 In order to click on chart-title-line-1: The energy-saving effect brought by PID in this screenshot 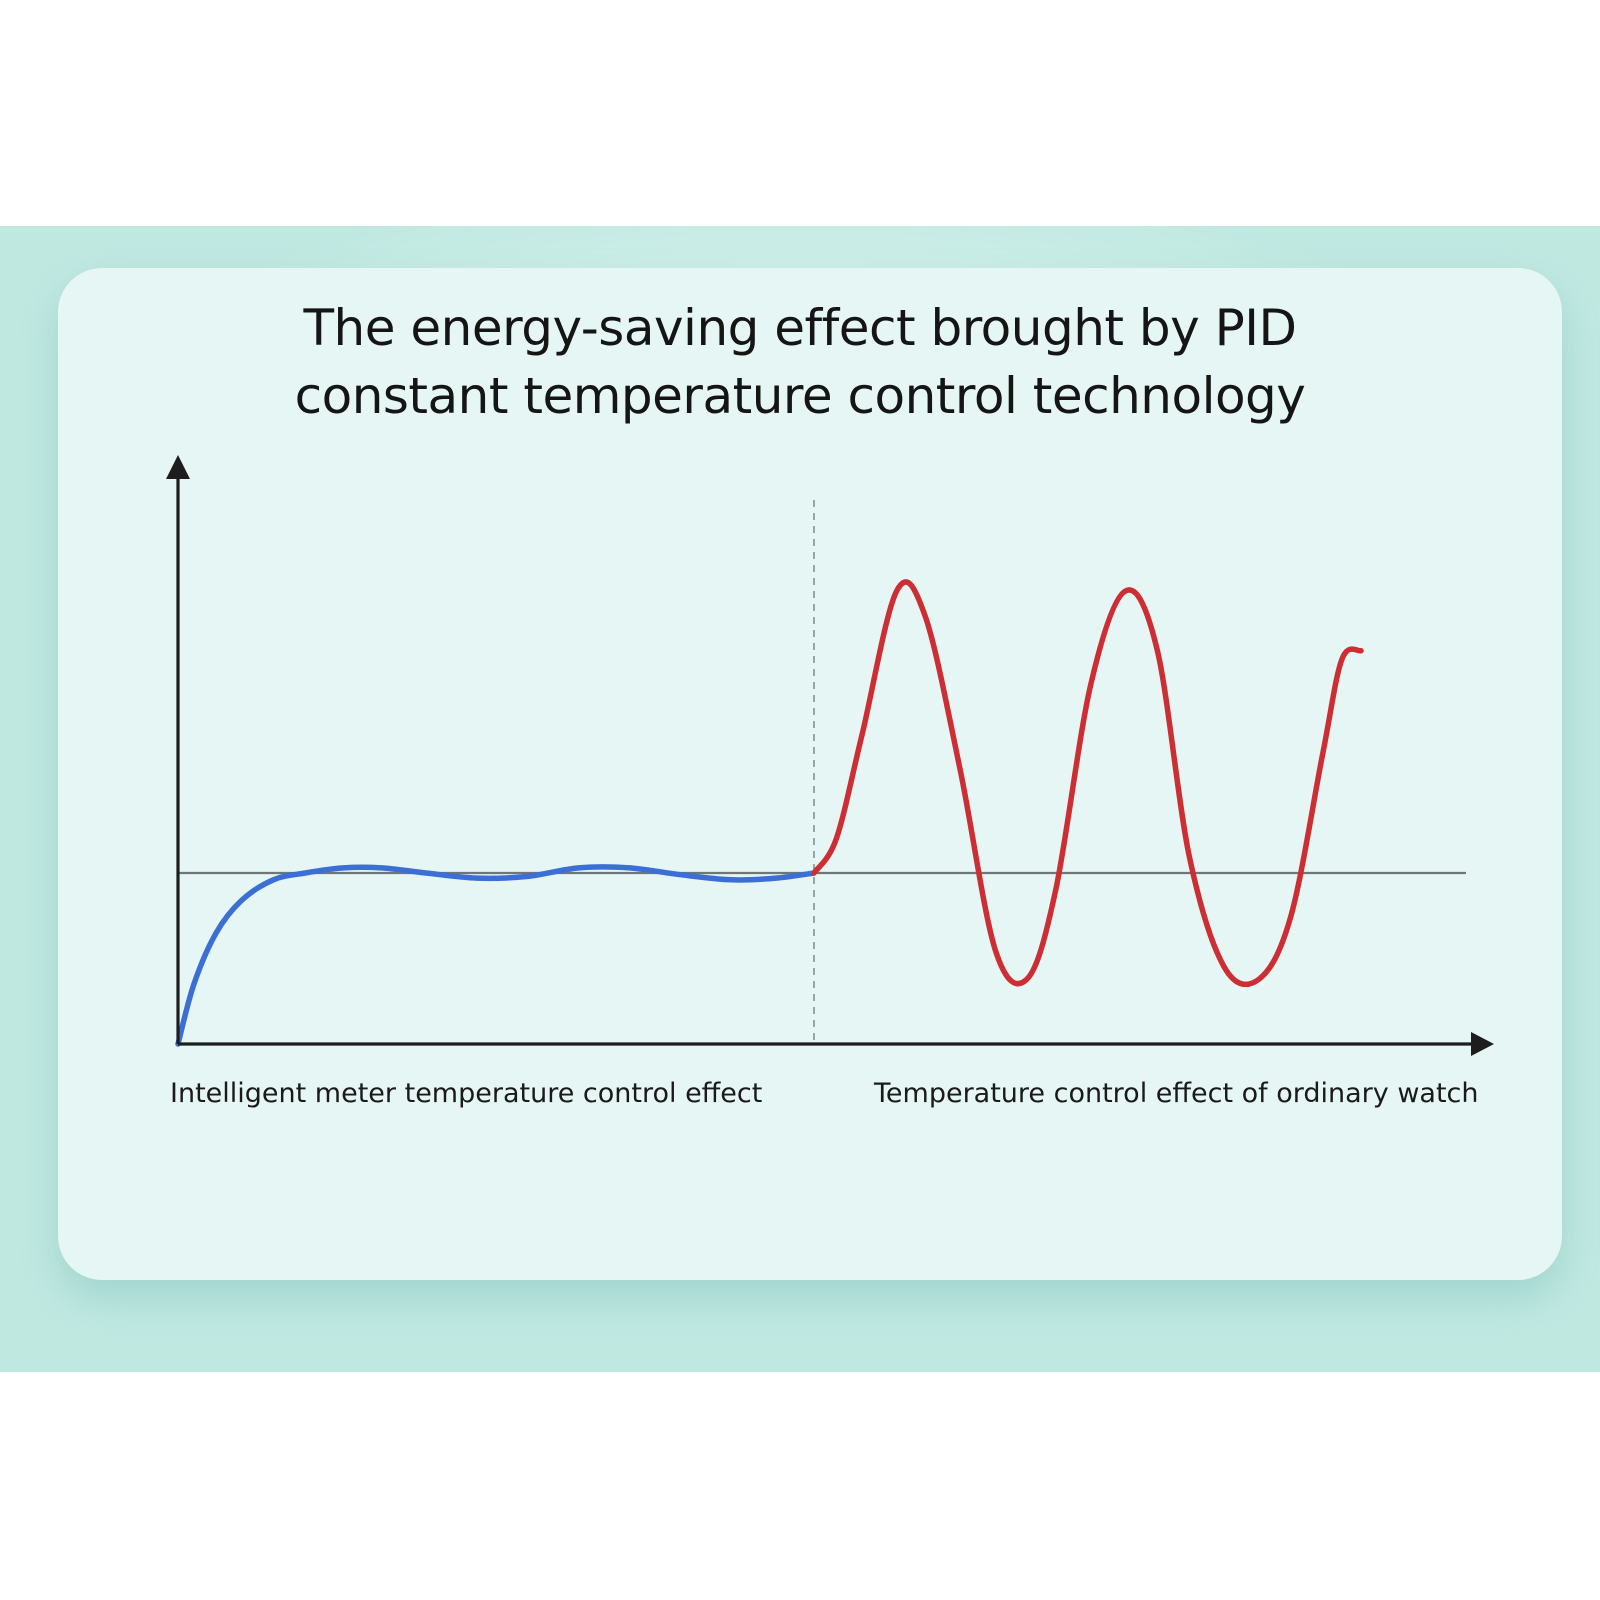, I will do `click(800, 328)`.